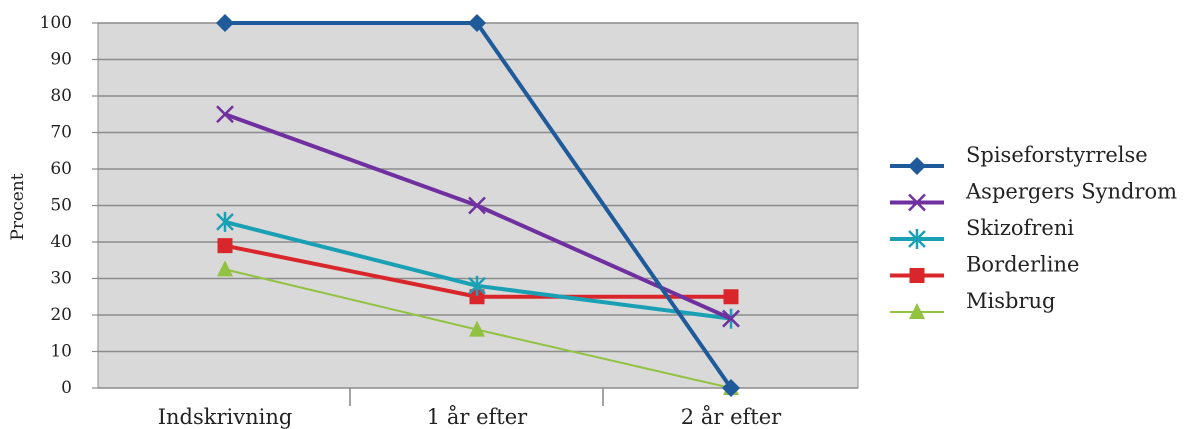 The height and width of the screenshot is (429, 1190). I want to click on legend-item-skizofreni: Skizofreni, so click(982, 232).